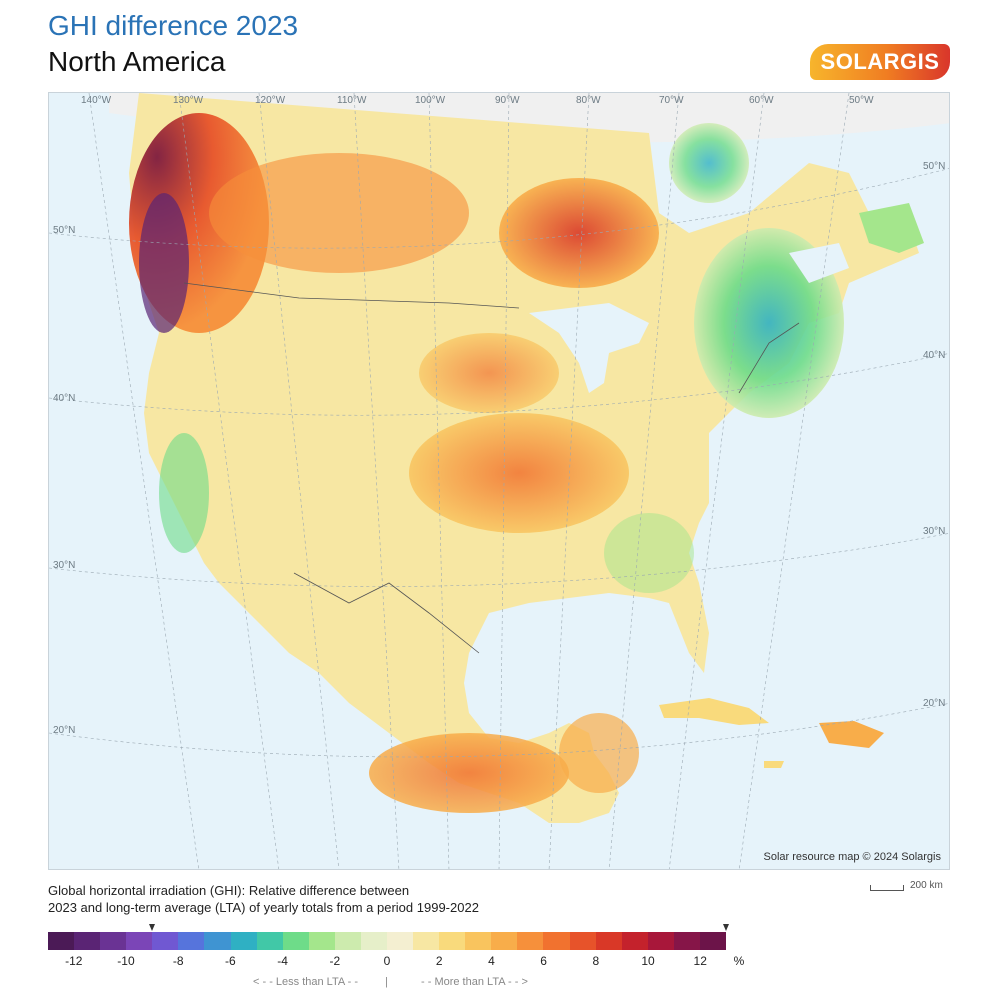  I want to click on legend-color-bar, so click(387, 941).